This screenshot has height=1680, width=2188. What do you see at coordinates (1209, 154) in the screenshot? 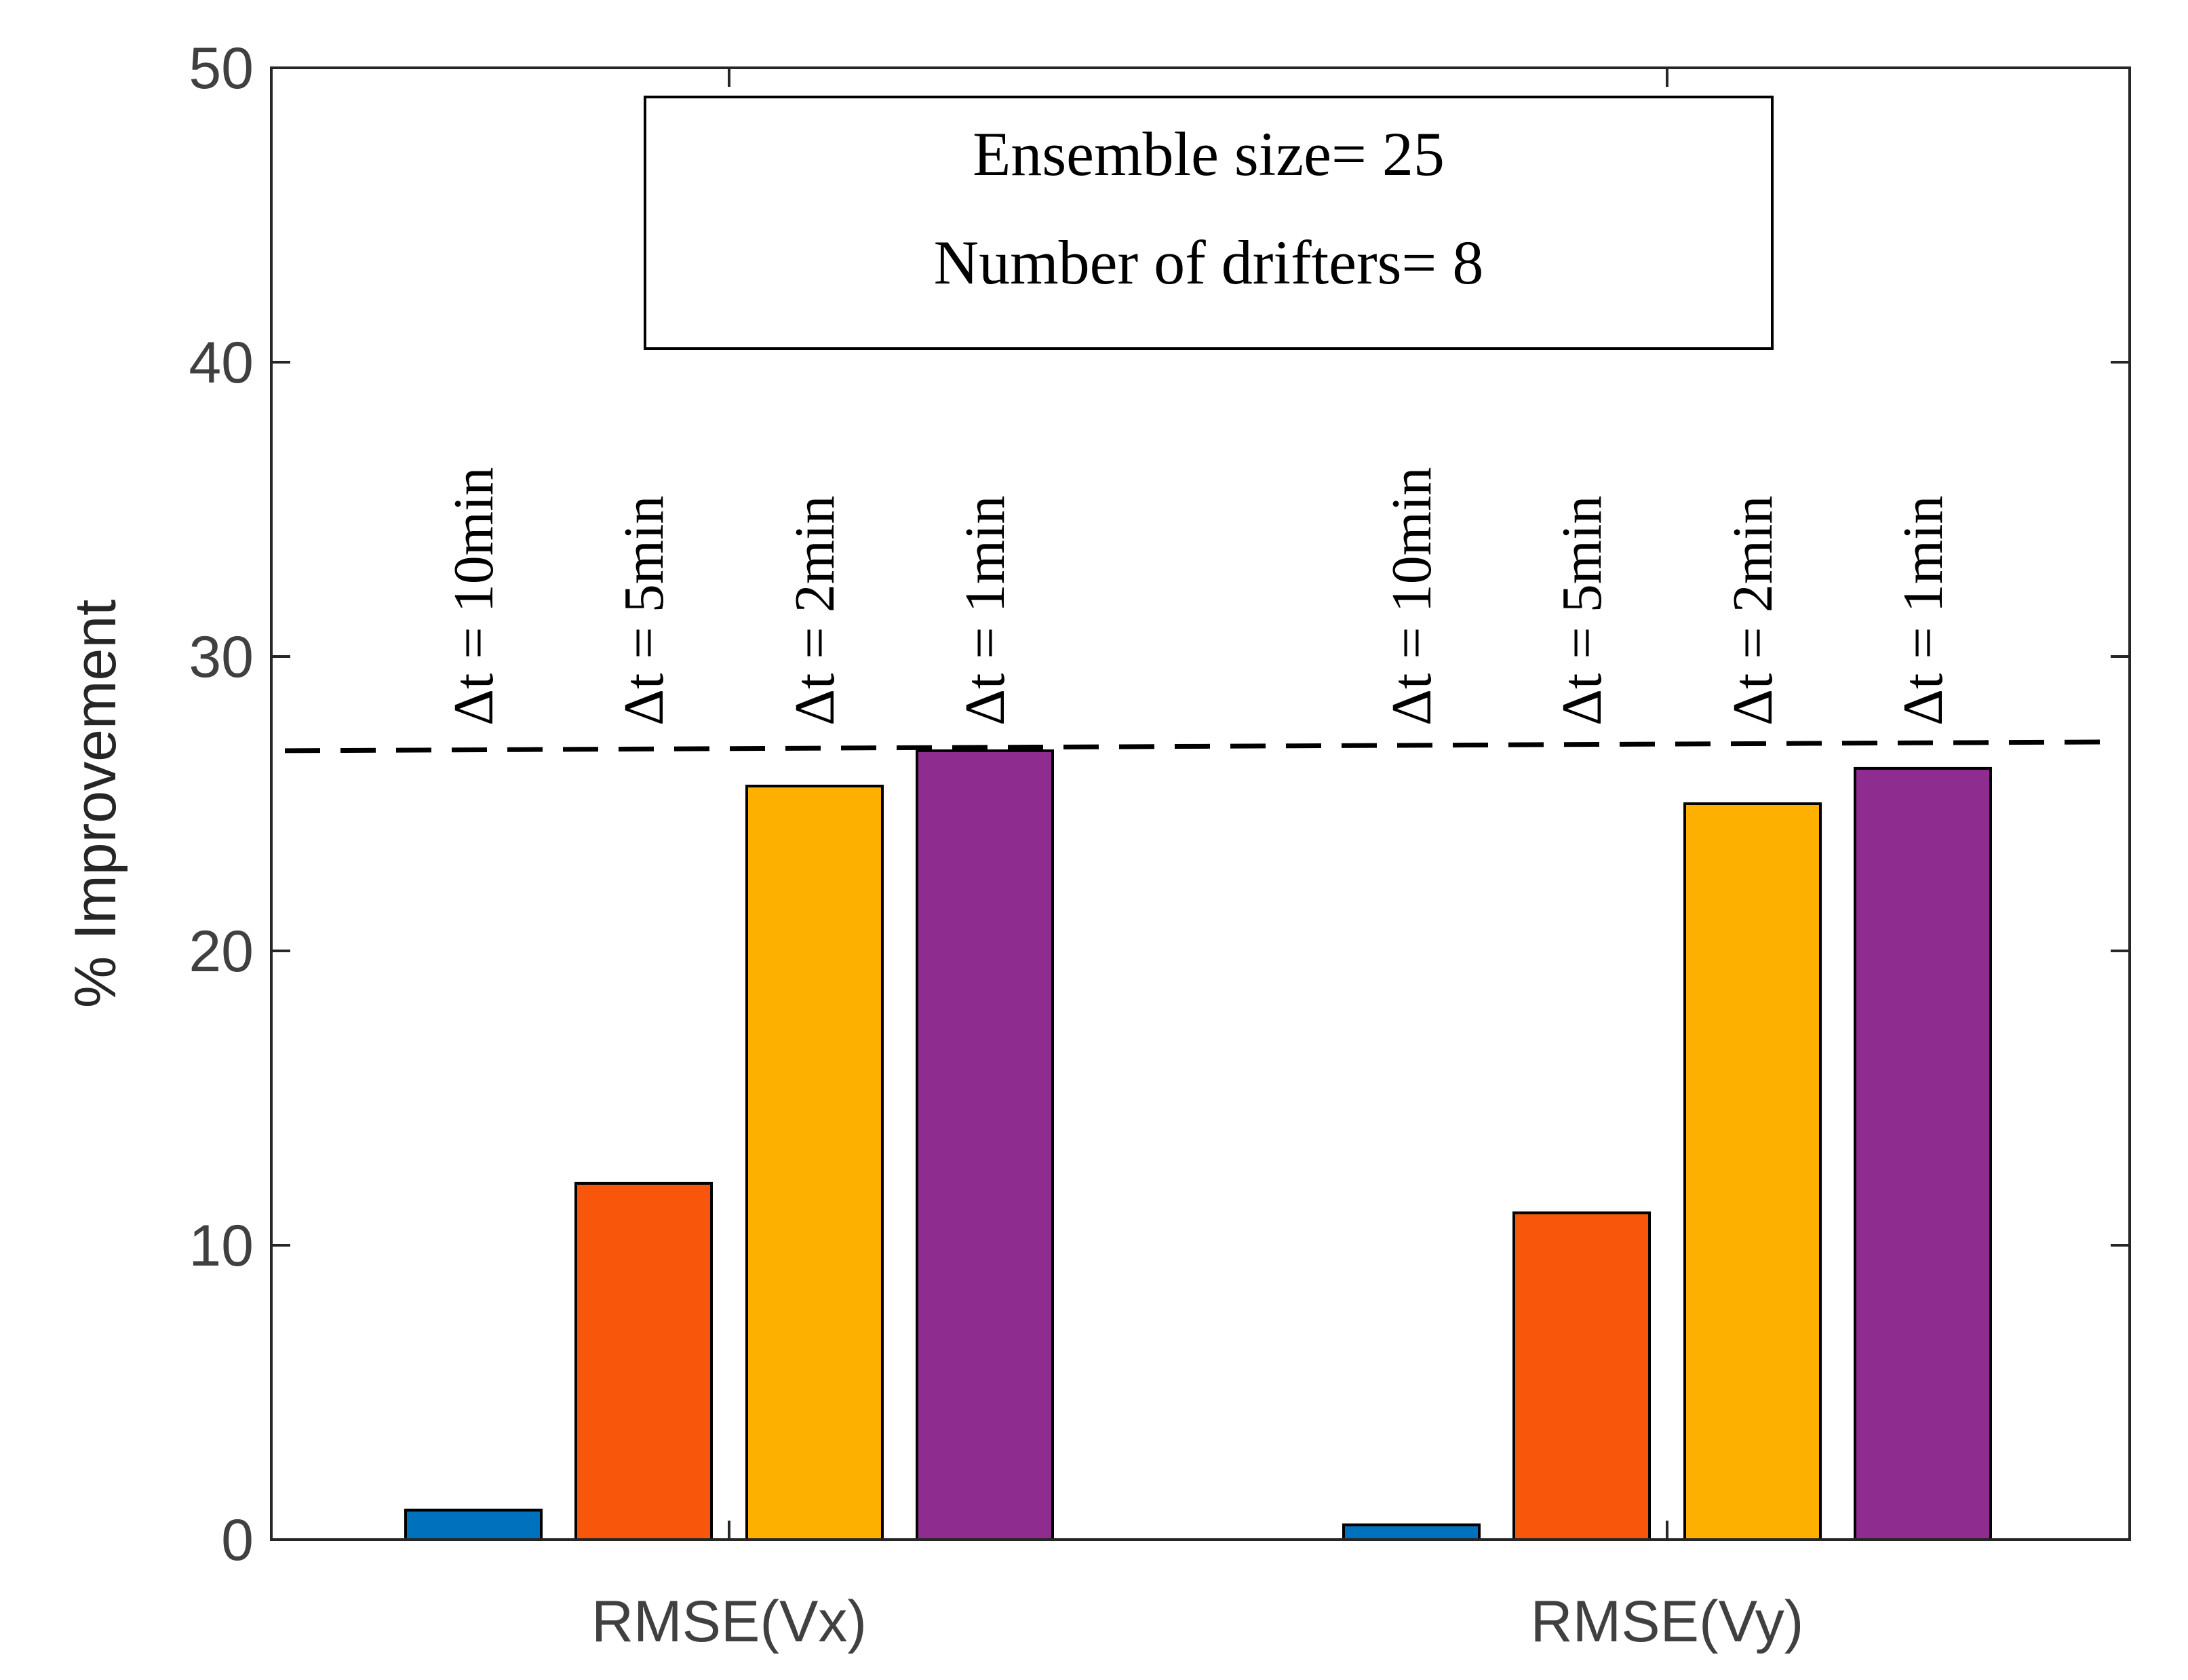
I see `annotation-line-1: Ensemble size= 25` at bounding box center [1209, 154].